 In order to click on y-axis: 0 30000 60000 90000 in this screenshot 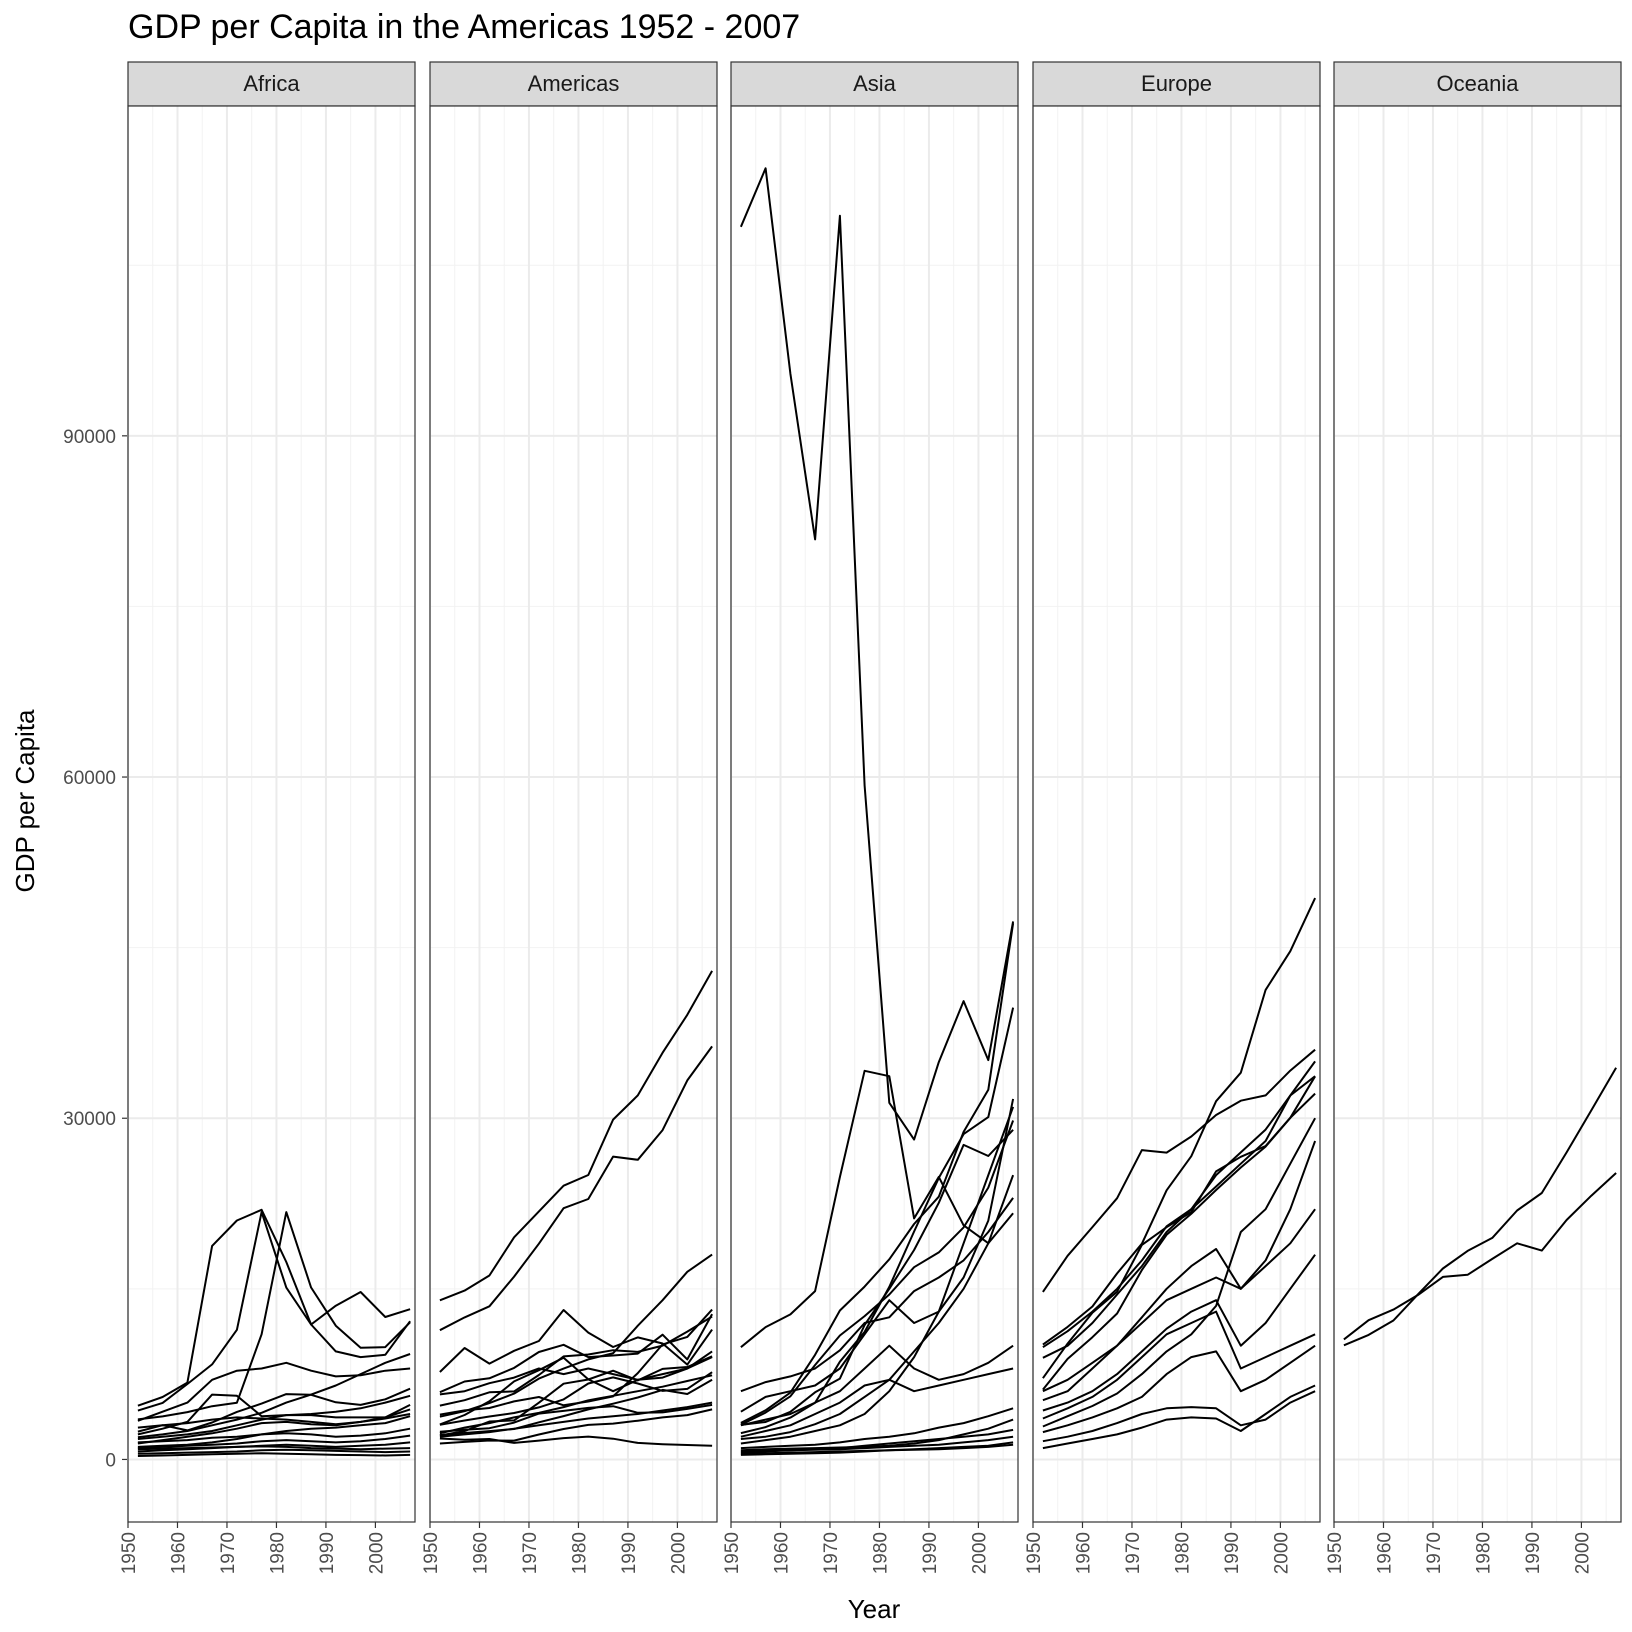, I will do `click(95, 949)`.